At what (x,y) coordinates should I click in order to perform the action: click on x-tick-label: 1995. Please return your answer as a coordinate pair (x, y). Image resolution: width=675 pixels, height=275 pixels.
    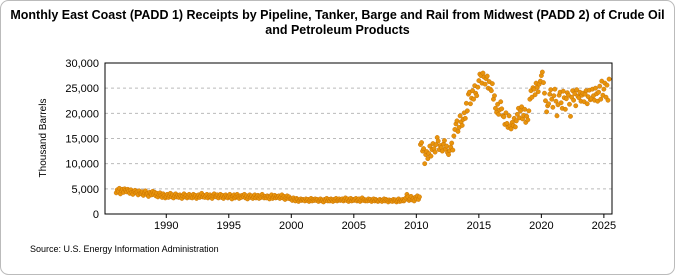
    Looking at the image, I should click on (229, 226).